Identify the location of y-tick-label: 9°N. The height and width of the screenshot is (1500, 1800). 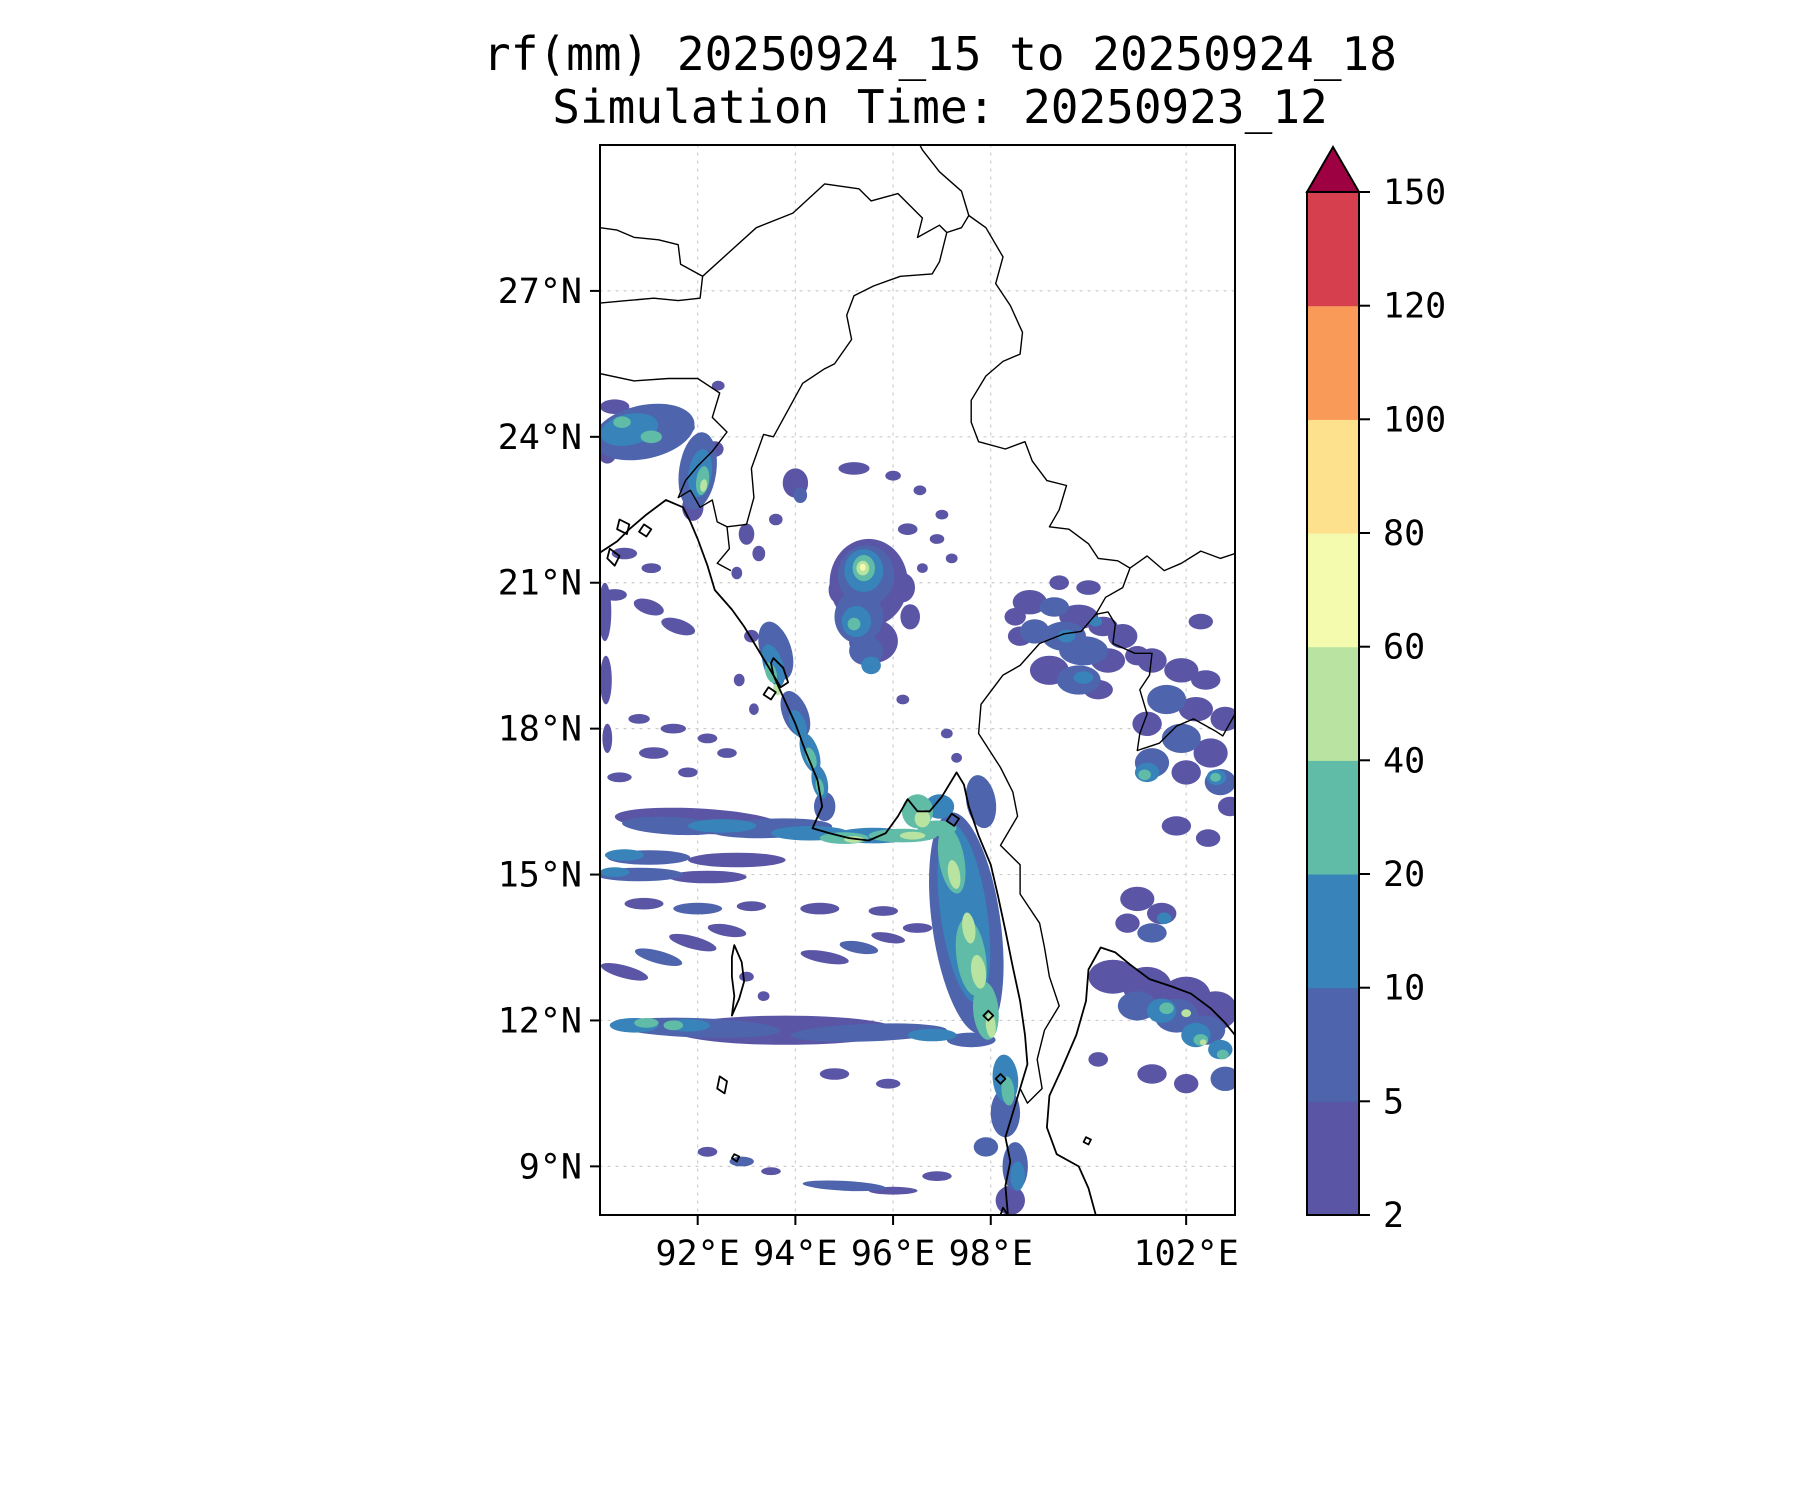
(550, 1167).